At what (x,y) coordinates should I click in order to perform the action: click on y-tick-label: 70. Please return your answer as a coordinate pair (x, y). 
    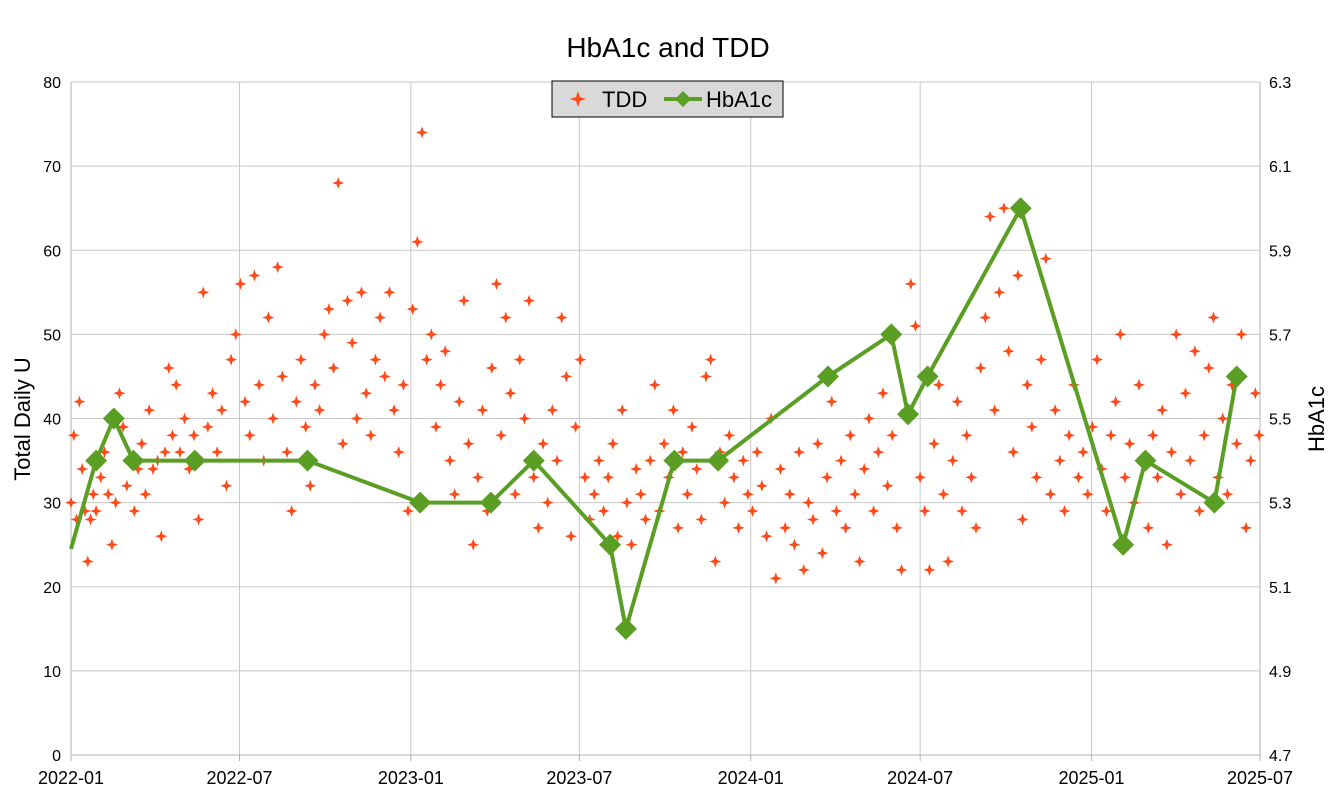
    Looking at the image, I should click on (52, 167).